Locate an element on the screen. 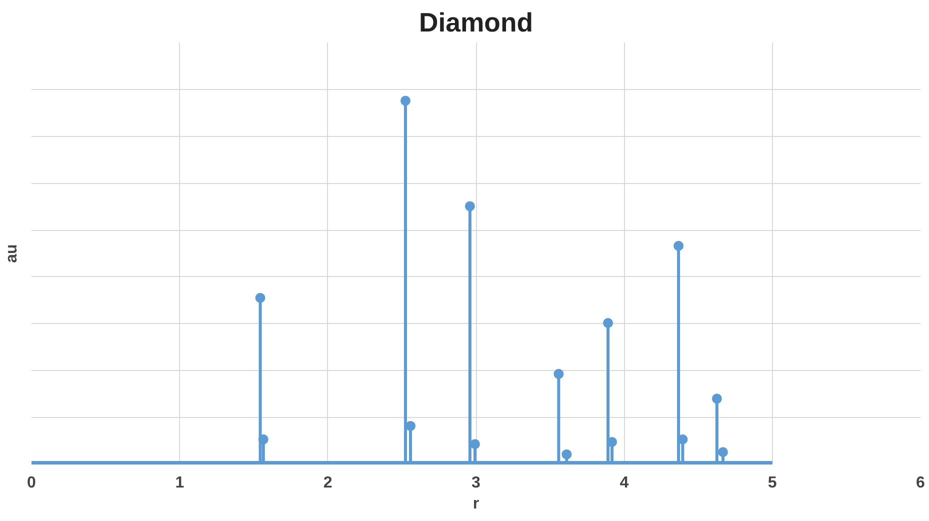 The width and height of the screenshot is (929, 521). y-axis-title: au is located at coordinates (12, 253).